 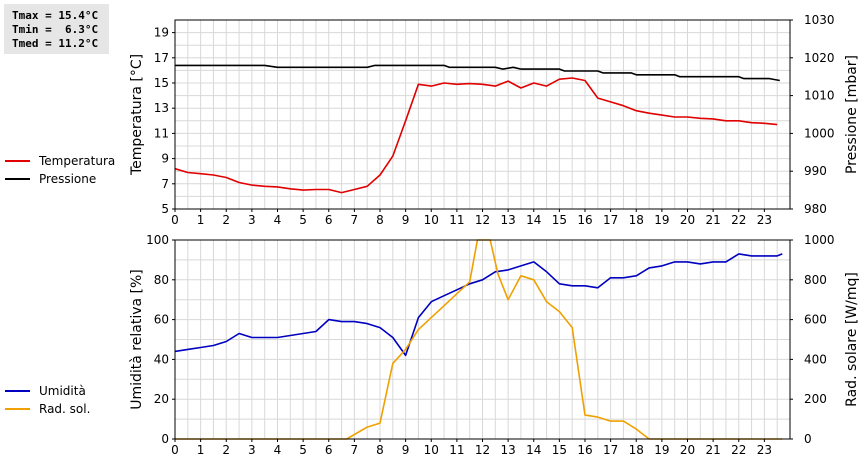 I want to click on y-axis-label: Umidità relativa [%], so click(x=137, y=339).